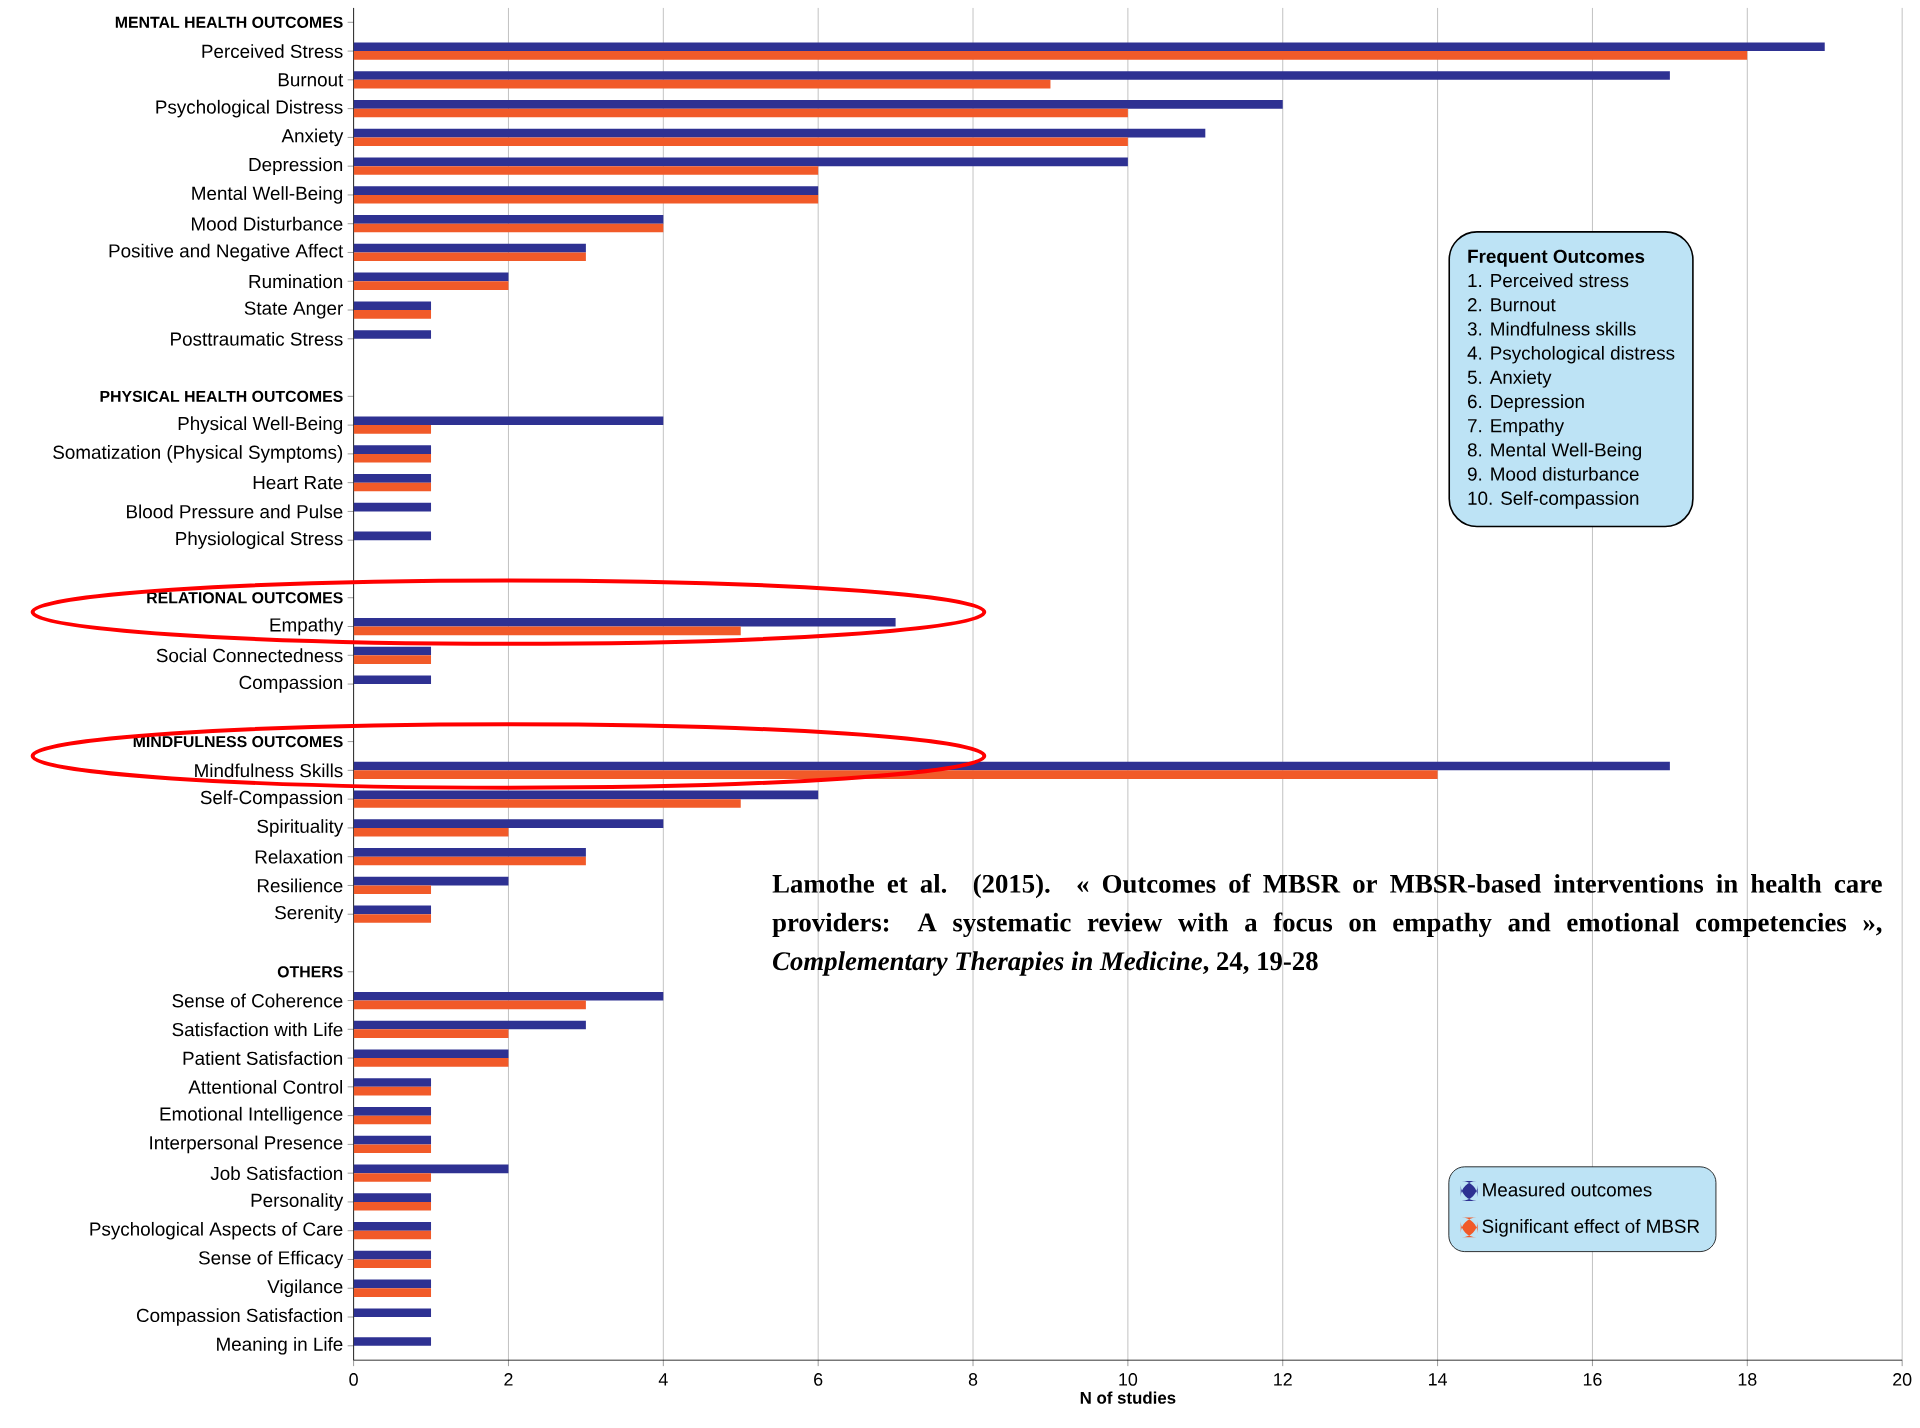 Image resolution: width=1920 pixels, height=1428 pixels. What do you see at coordinates (249, 109) in the screenshot?
I see `y-tick-label: Psychological Distress` at bounding box center [249, 109].